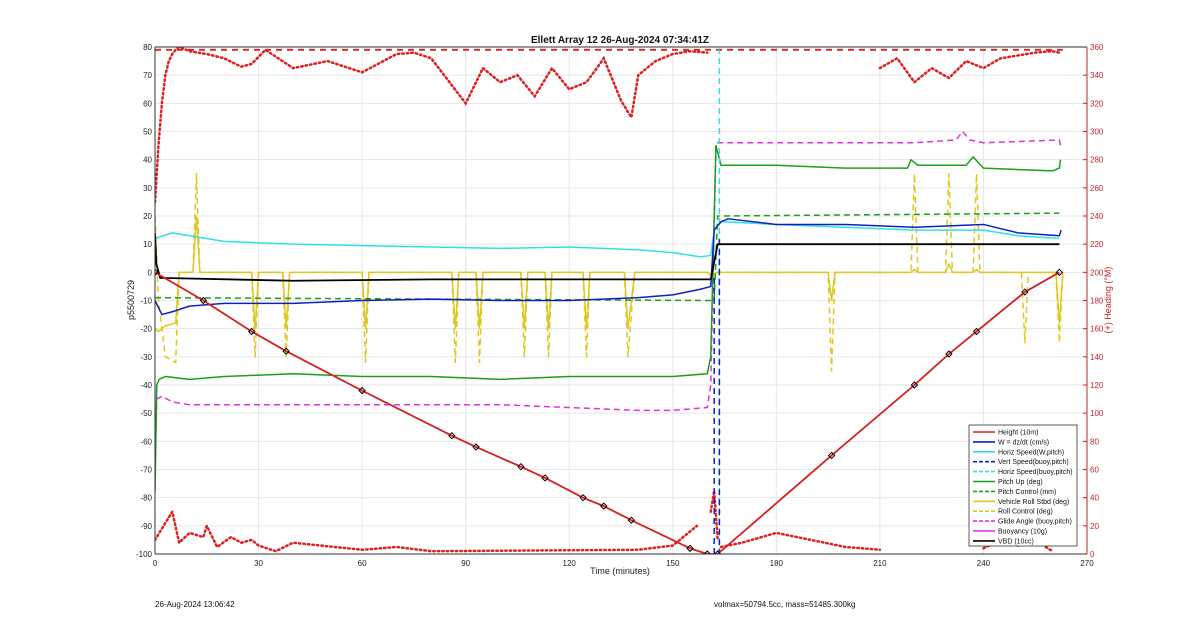  Describe the element at coordinates (146, 413) in the screenshot. I see `y-tick-label: -50` at that location.